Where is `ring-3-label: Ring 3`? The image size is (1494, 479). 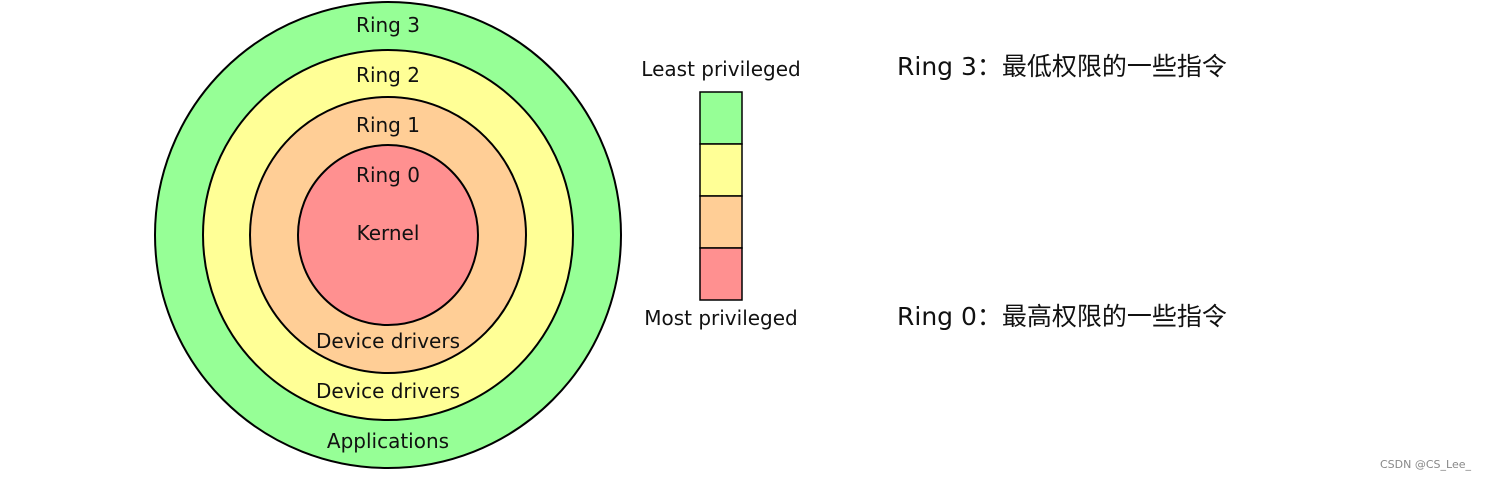
ring-3-label: Ring 3 is located at coordinates (388, 25).